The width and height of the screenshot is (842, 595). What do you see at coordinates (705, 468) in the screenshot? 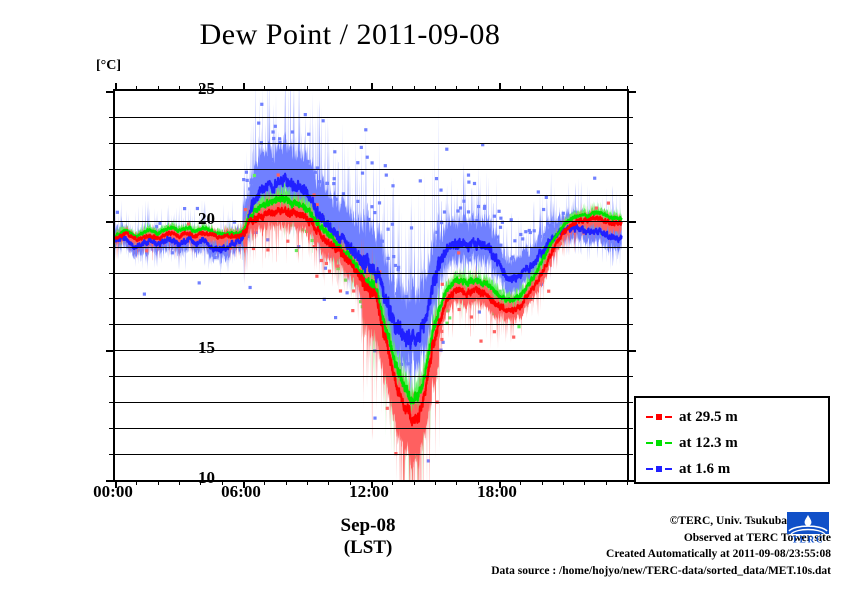
I see `legend-label: at 1.6 m` at bounding box center [705, 468].